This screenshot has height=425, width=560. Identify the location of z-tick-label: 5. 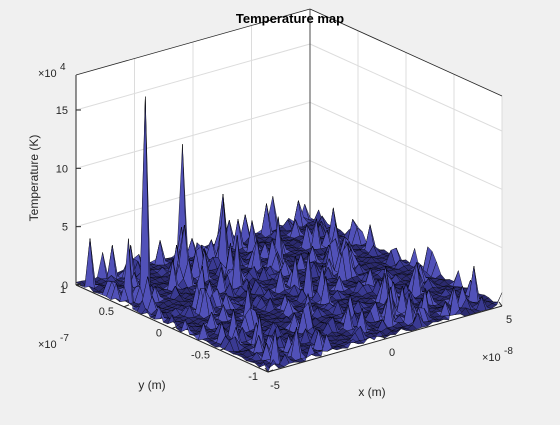
(65, 228).